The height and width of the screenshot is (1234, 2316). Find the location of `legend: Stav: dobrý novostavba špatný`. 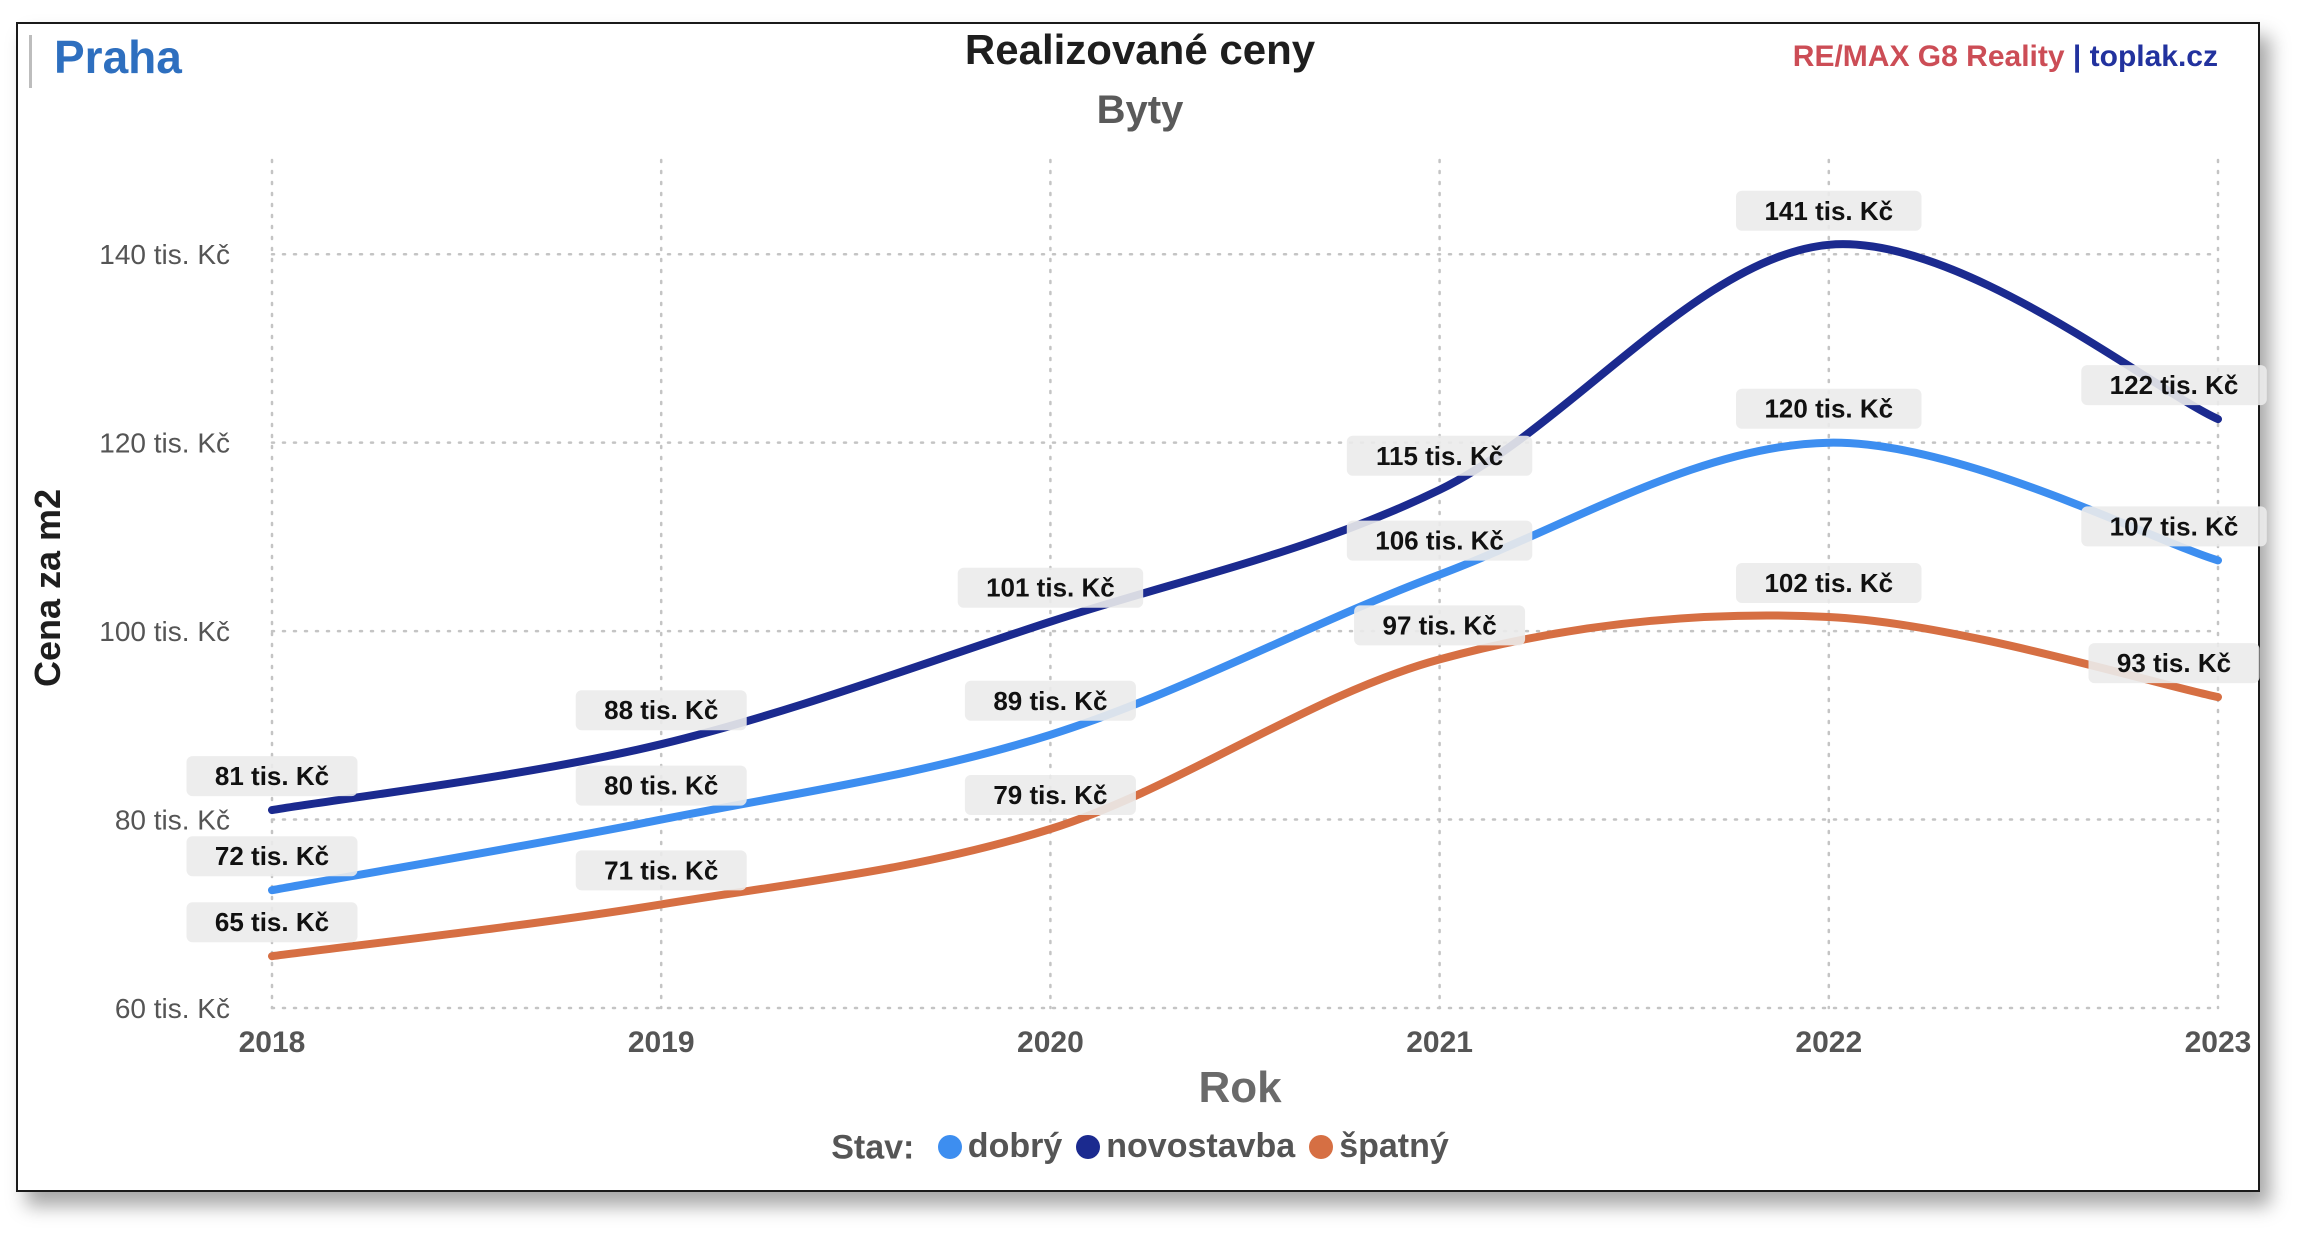

legend: Stav: dobrý novostavba špatný is located at coordinates (1140, 1147).